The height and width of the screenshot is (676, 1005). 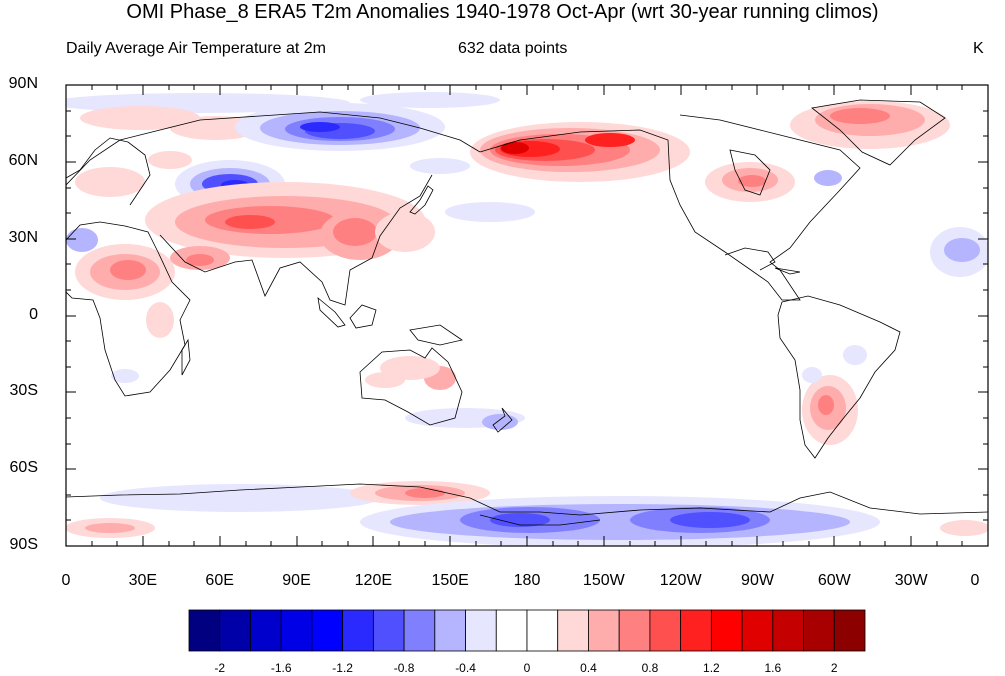 I want to click on colorbar, so click(x=527, y=630).